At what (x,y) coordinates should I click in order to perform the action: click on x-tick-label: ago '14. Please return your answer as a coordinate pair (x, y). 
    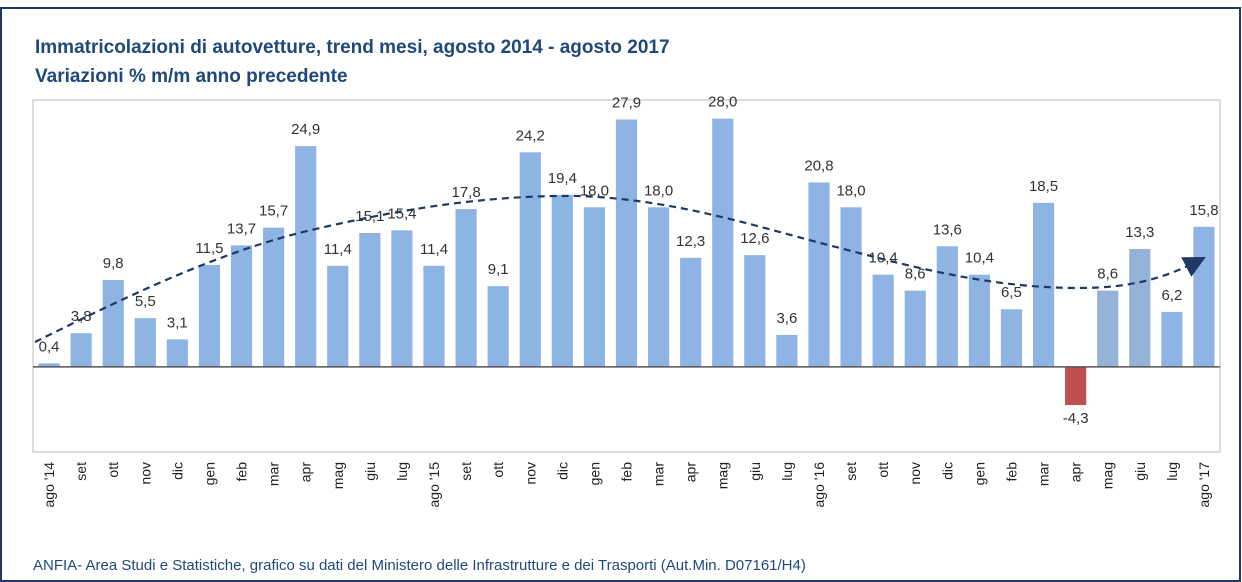
    Looking at the image, I should click on (49, 485).